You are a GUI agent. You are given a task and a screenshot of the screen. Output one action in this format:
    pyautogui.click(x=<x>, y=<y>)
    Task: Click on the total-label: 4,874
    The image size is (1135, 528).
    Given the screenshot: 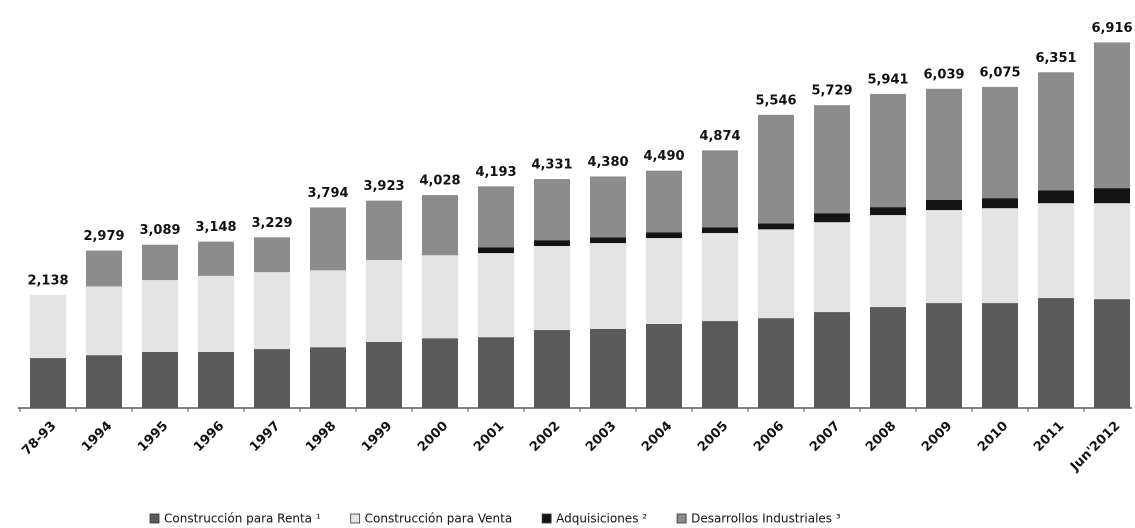 What is the action you would take?
    pyautogui.click(x=719, y=136)
    